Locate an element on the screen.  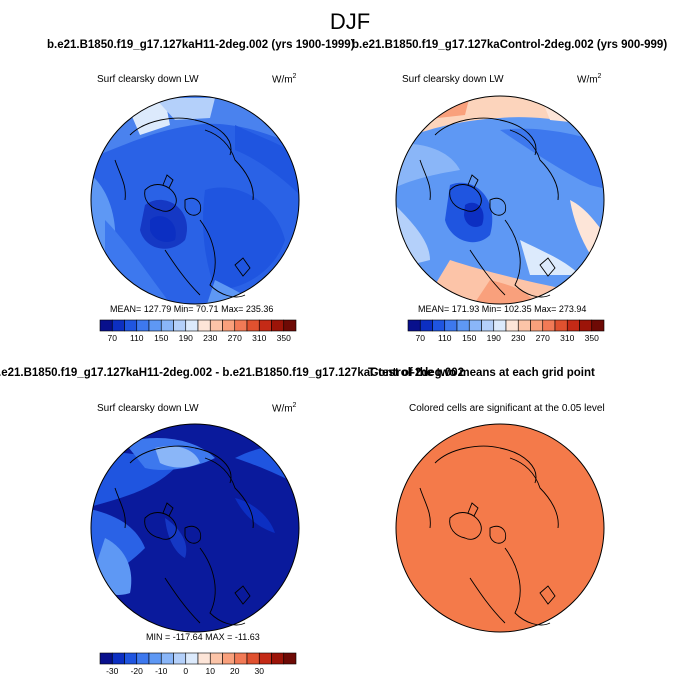
units-label-top-right: W/m2 is located at coordinates (589, 79).